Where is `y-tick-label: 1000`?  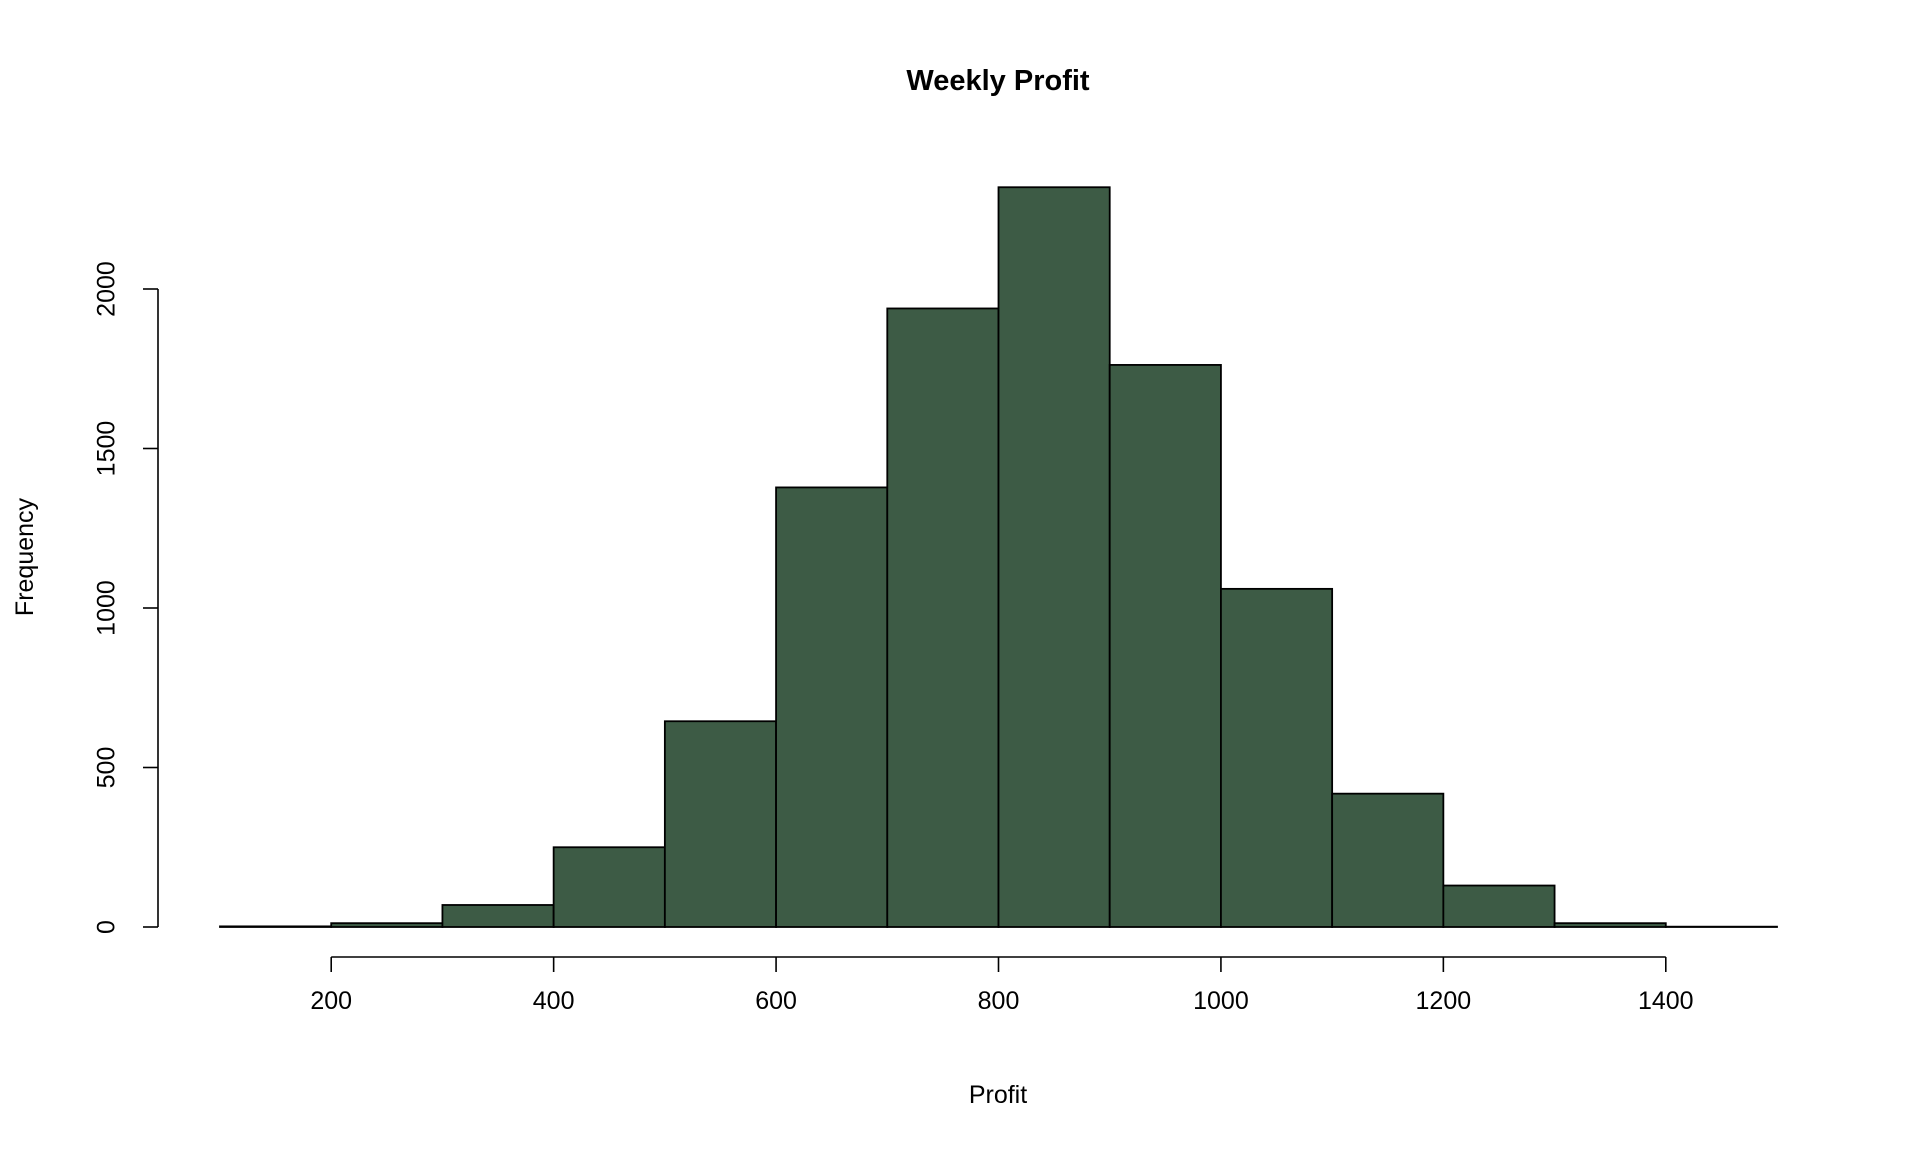
y-tick-label: 1000 is located at coordinates (107, 608).